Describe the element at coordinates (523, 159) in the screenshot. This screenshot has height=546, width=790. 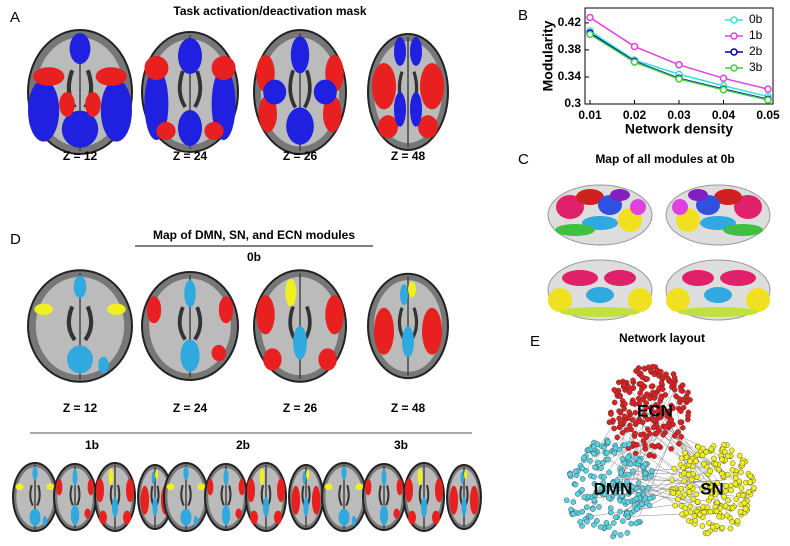
I see `panel-letter: C` at that location.